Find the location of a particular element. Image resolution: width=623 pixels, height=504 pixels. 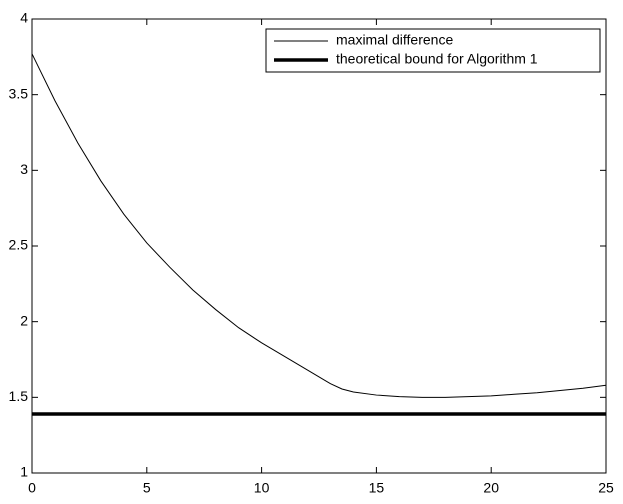

y-tick-label: 1 is located at coordinates (24, 472).